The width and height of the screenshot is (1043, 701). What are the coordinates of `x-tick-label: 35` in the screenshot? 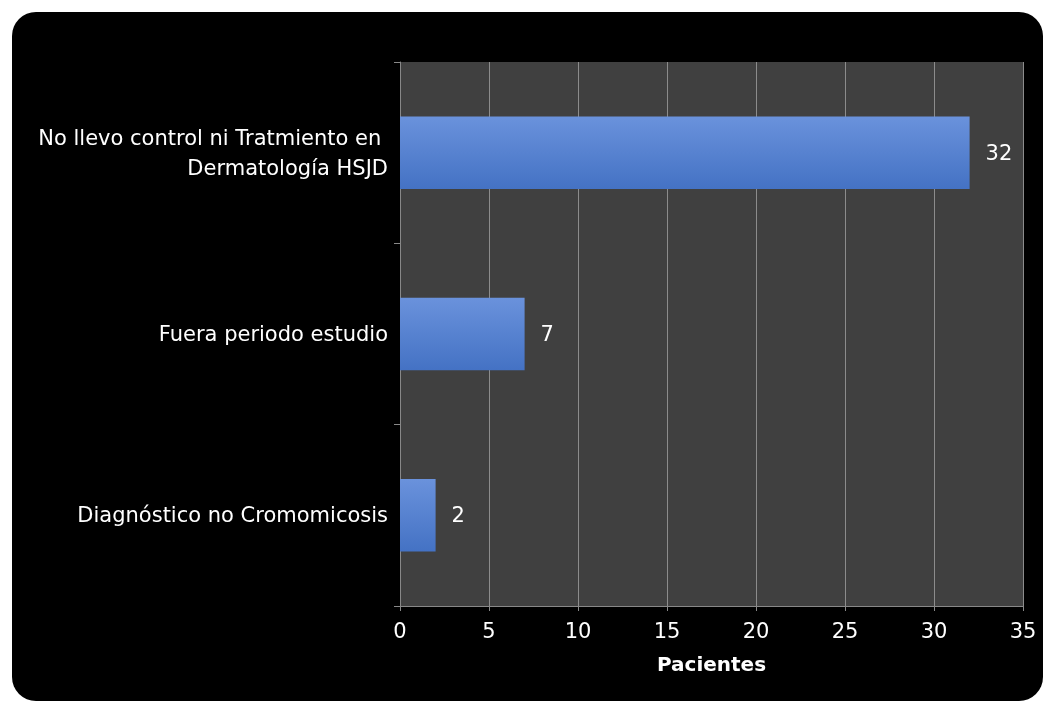 It's located at (1023, 630).